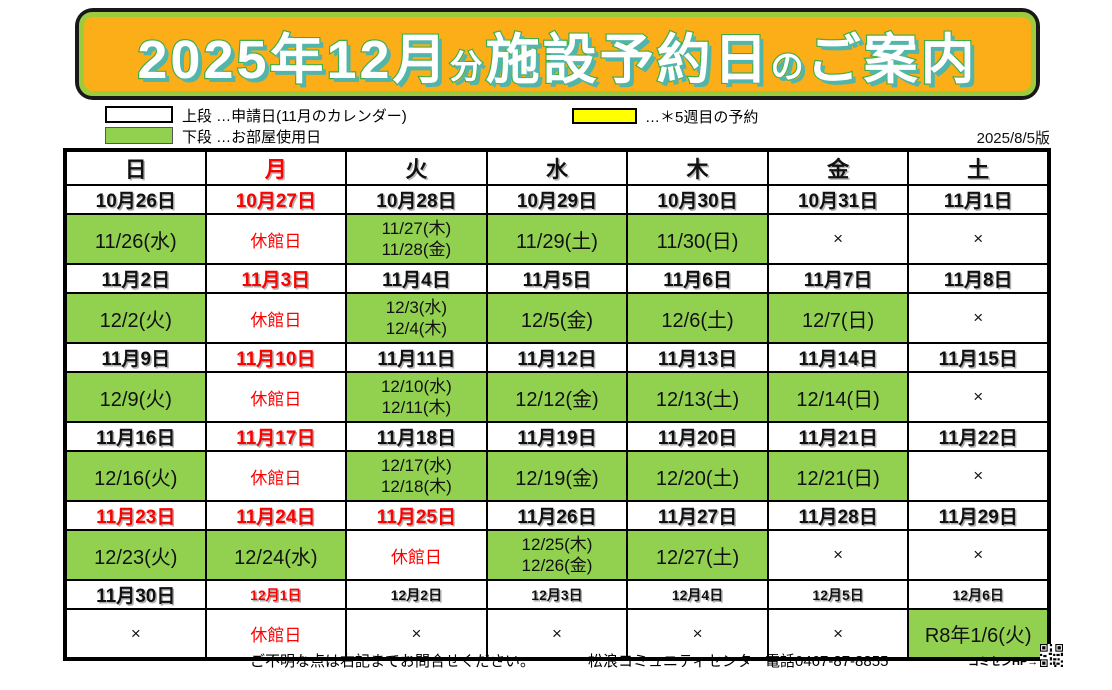  What do you see at coordinates (293, 59) in the screenshot?
I see `page-title-segment: 2025年12月` at bounding box center [293, 59].